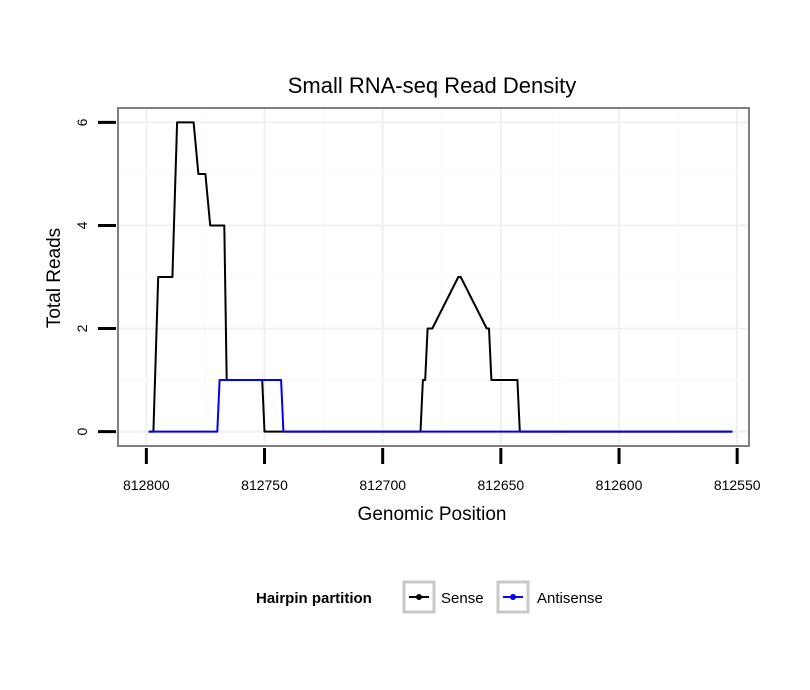 This screenshot has height=690, width=810. Describe the element at coordinates (462, 598) in the screenshot. I see `legend-label-sense: Sense` at that location.